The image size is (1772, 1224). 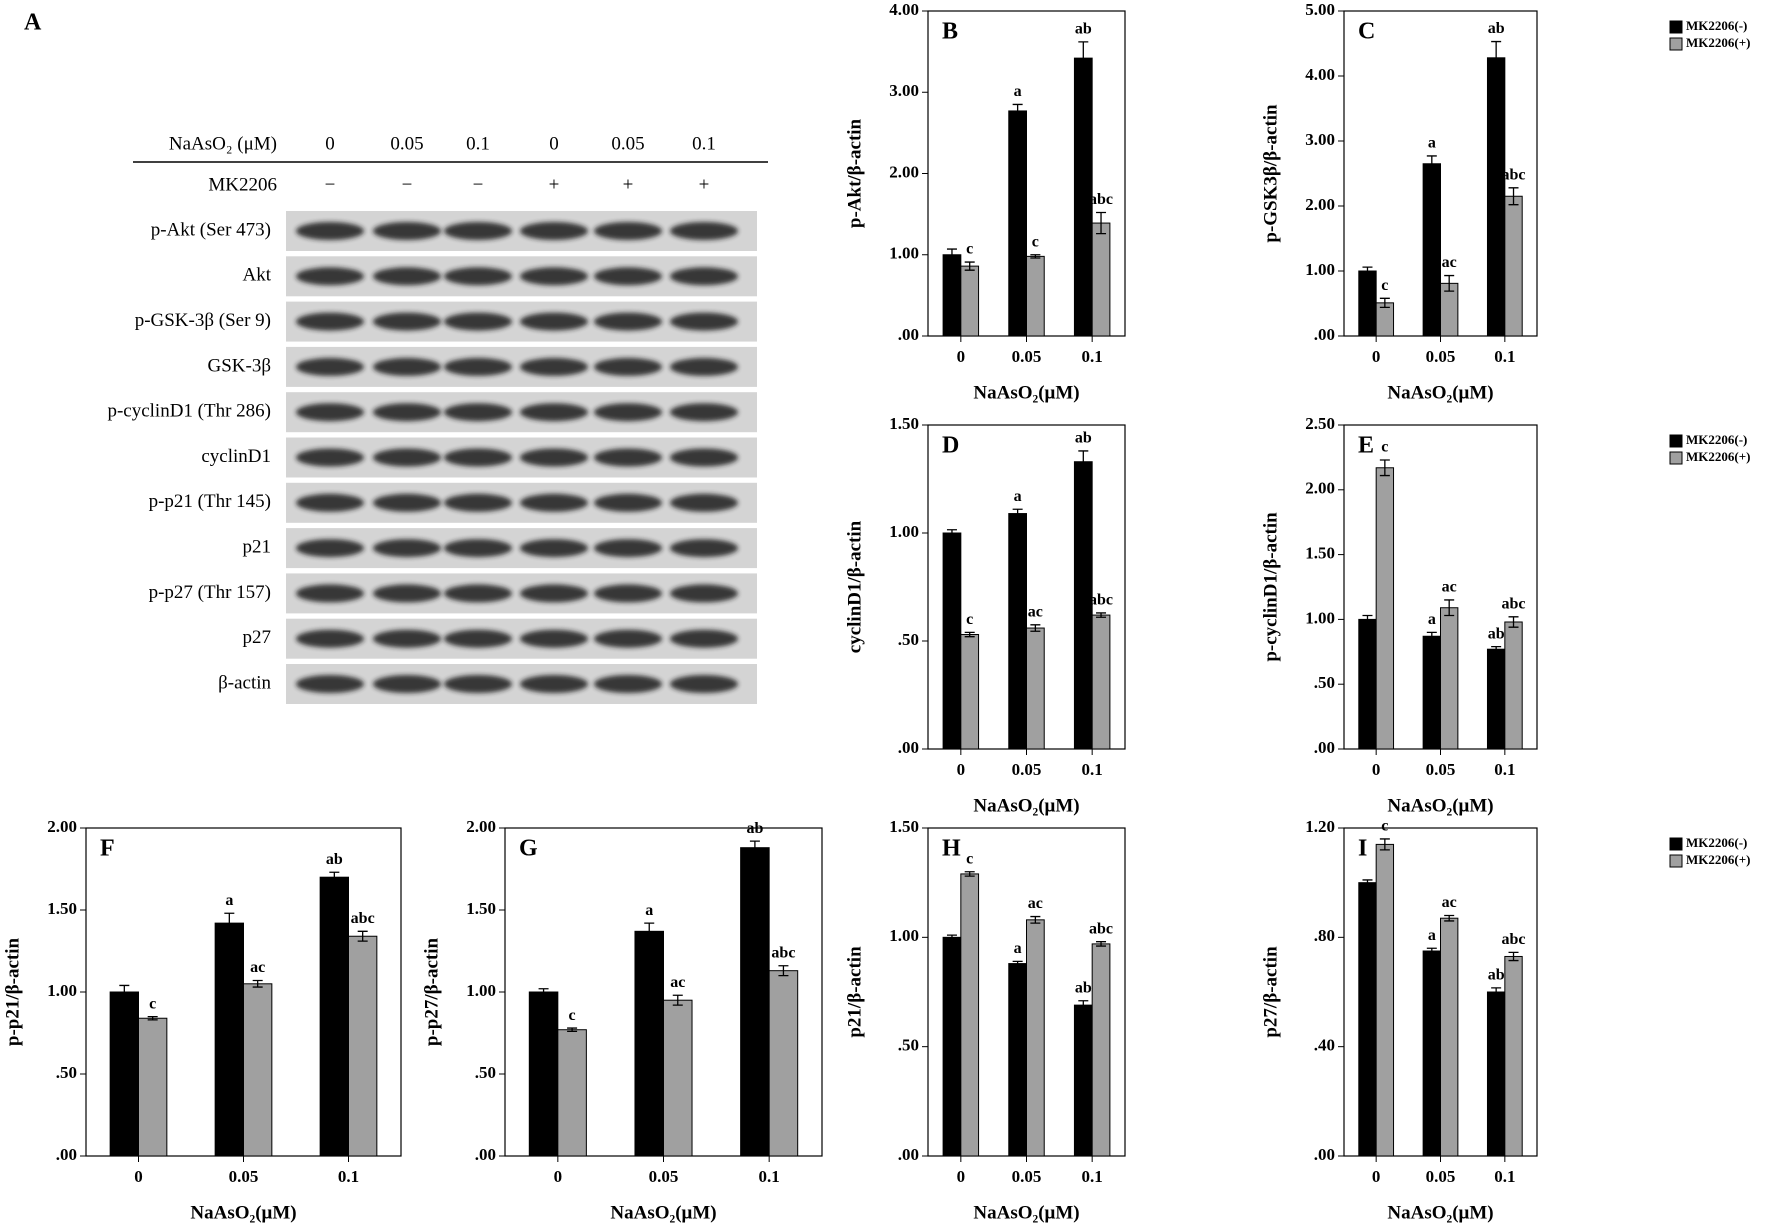 I want to click on y-axis-label: p27/β-actin, so click(x=1270, y=992).